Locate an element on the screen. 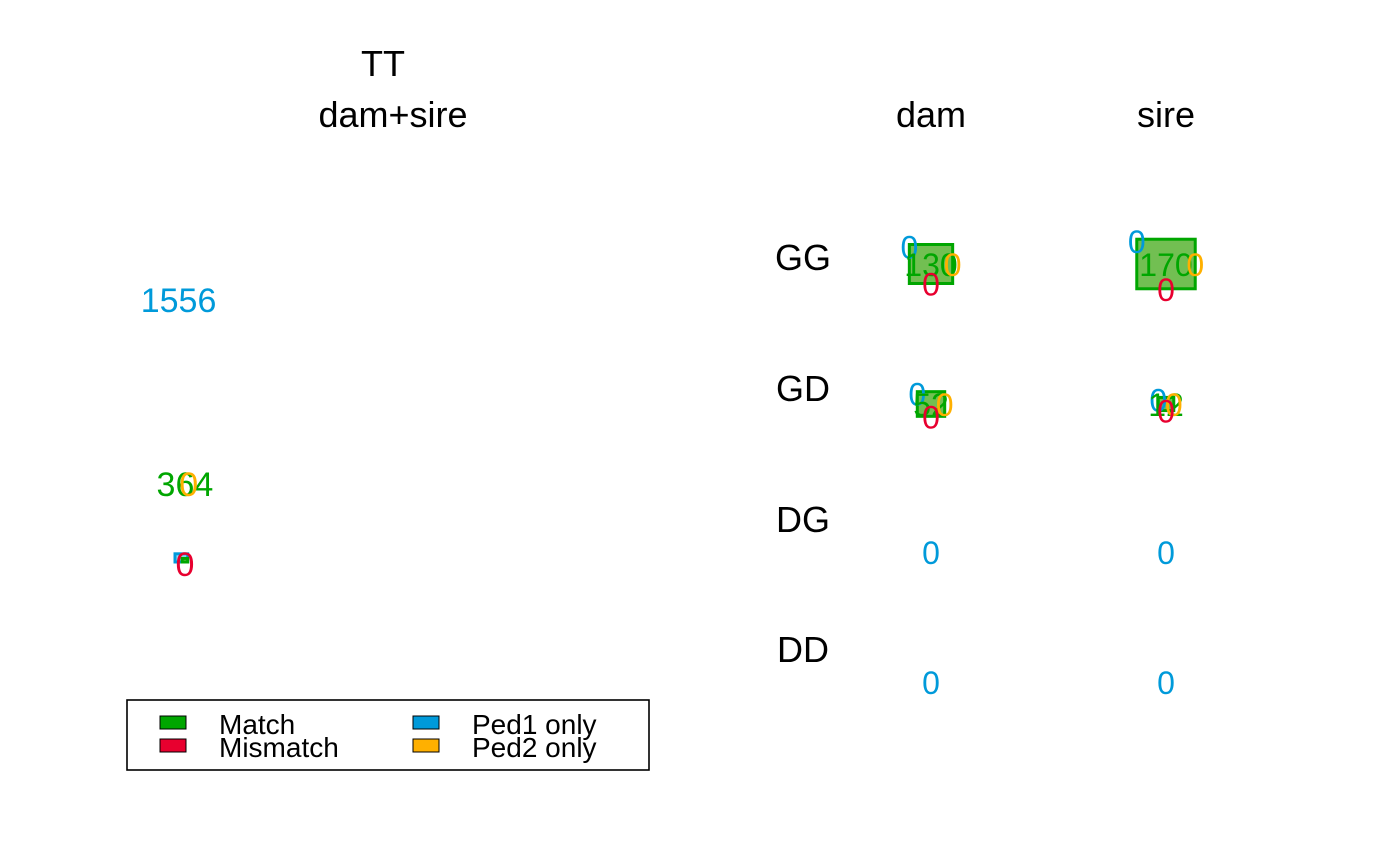 The height and width of the screenshot is (866, 1400). legend: Match Mismatch Ped1 only Ped2 only is located at coordinates (388, 735).